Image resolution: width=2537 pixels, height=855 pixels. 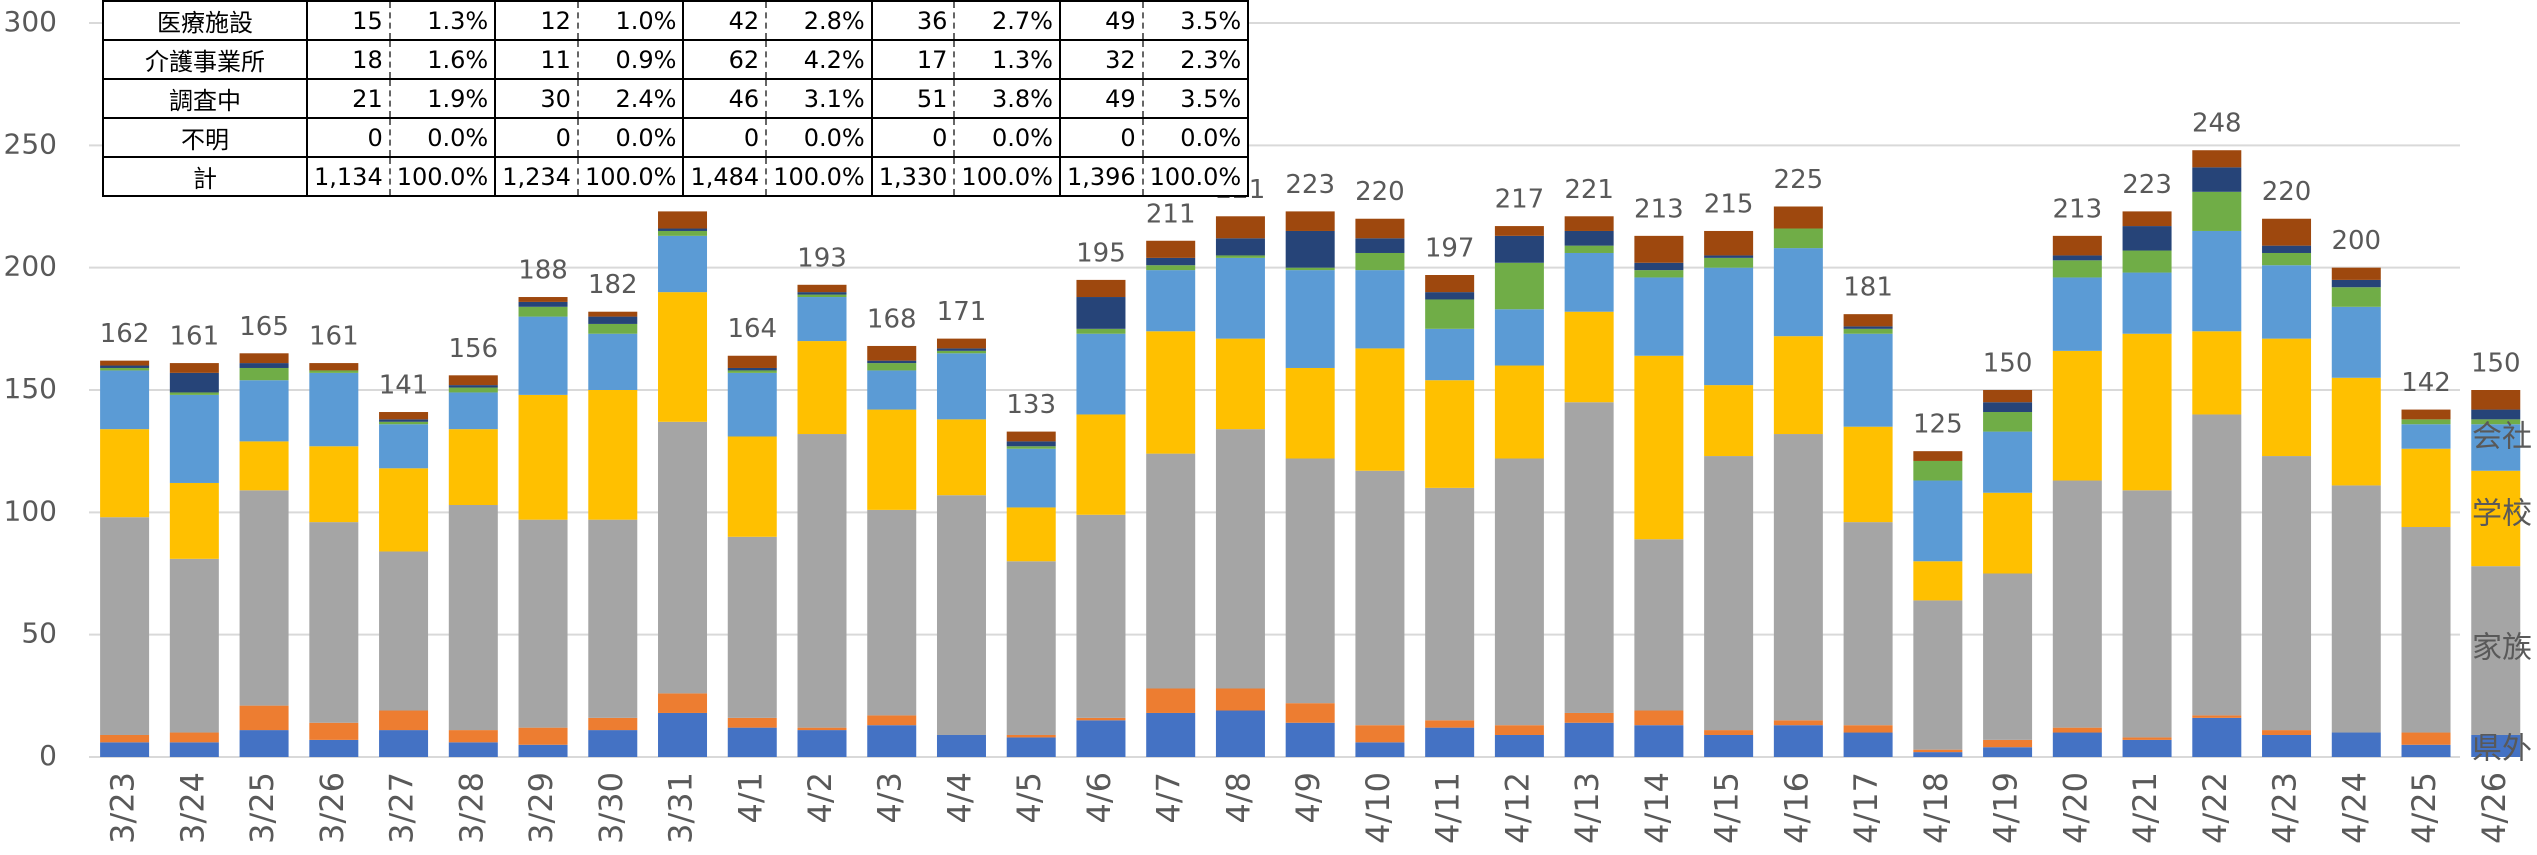 What do you see at coordinates (536, 20) in the screenshot?
I see `table-cell: 12` at bounding box center [536, 20].